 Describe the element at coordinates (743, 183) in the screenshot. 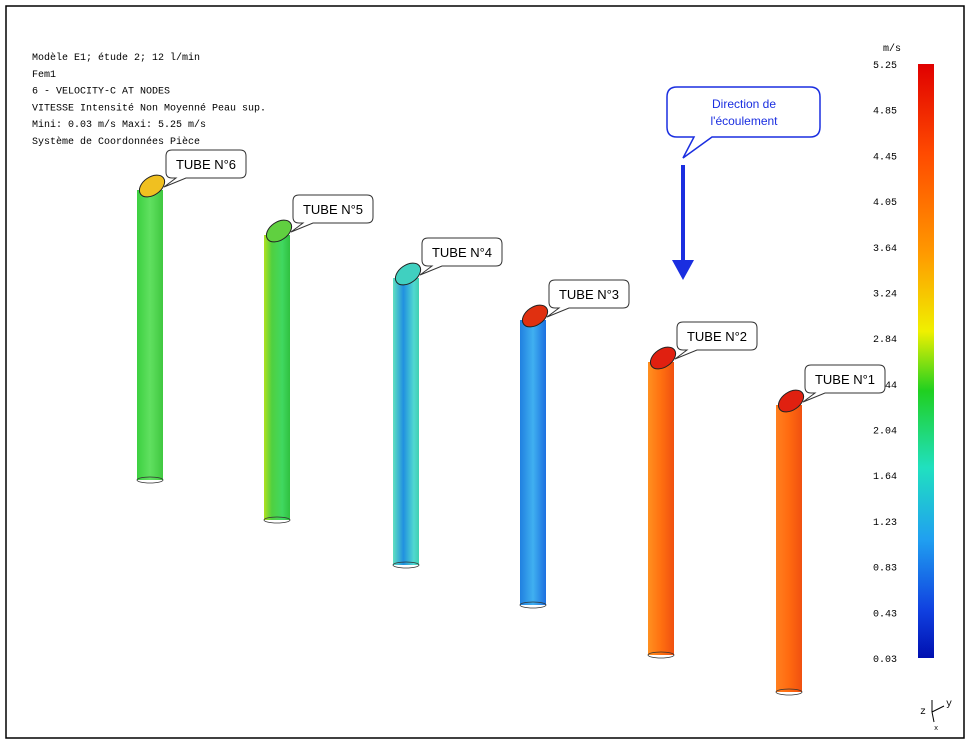

I see `flow-callout: Direction de l'écoulement` at that location.